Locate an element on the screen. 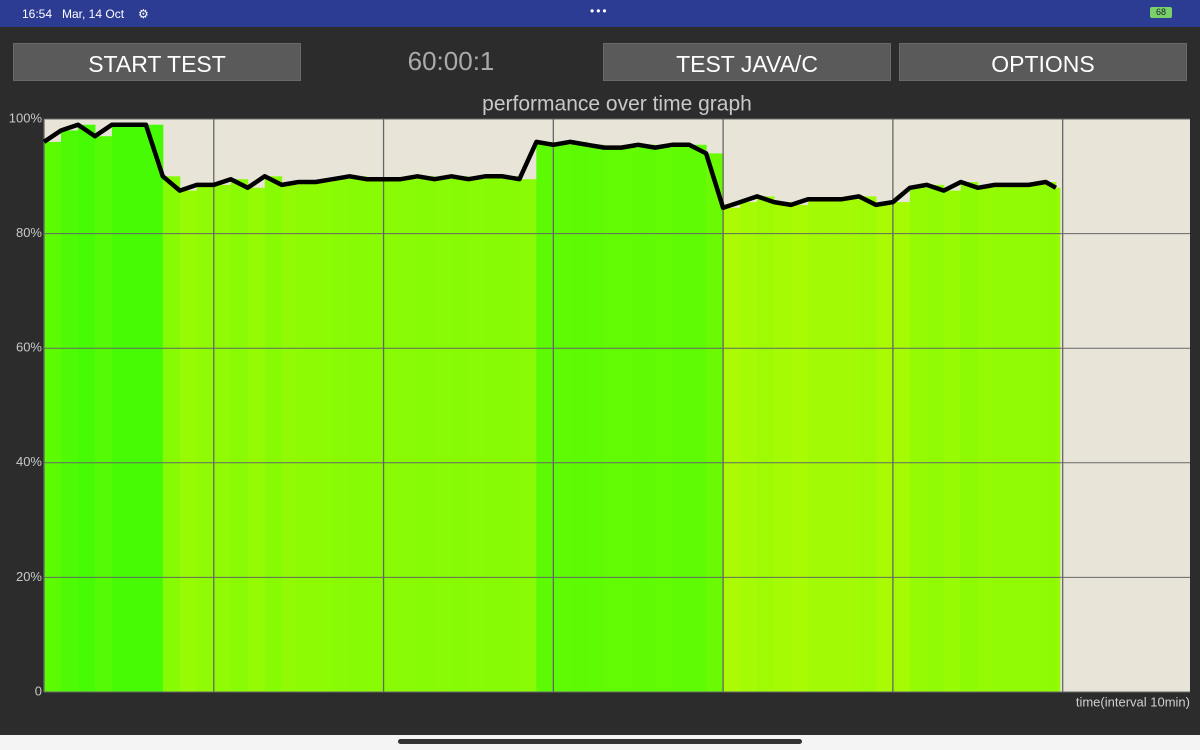 The width and height of the screenshot is (1200, 750). menu-dots: ••• is located at coordinates (599, 11).